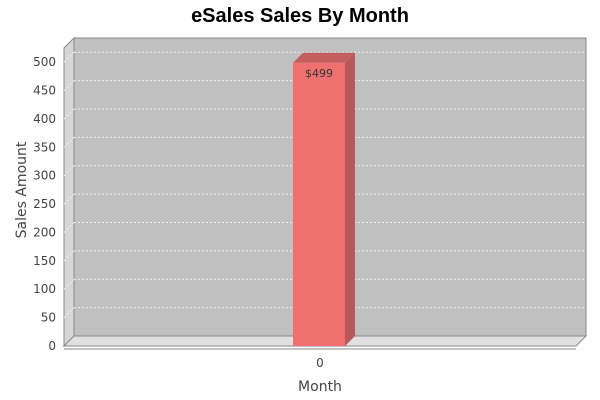 This screenshot has width=600, height=400. I want to click on x-axis-ticks: 0, so click(320, 363).